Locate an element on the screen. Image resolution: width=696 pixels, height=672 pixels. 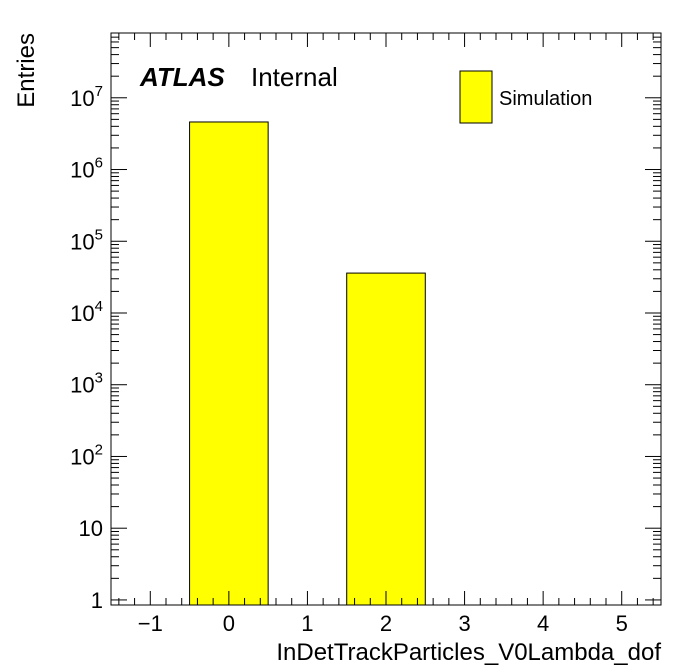
y-tick-label: 10⁵ is located at coordinates (86, 240).